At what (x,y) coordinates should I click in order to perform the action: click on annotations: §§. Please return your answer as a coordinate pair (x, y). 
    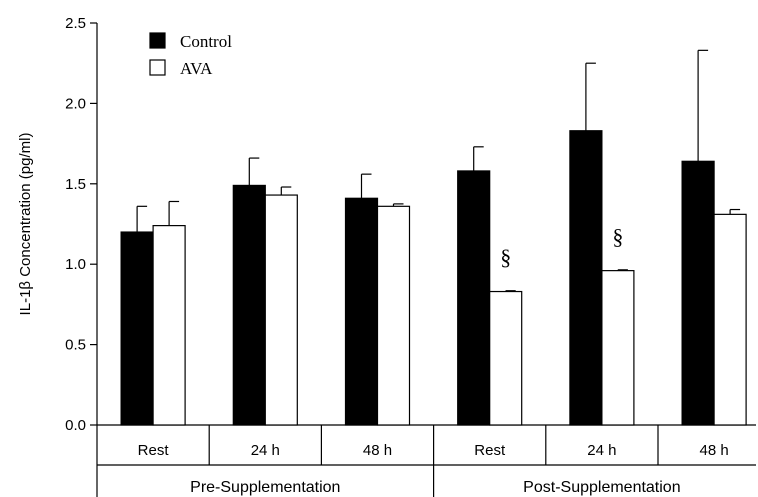
    Looking at the image, I should click on (561, 247).